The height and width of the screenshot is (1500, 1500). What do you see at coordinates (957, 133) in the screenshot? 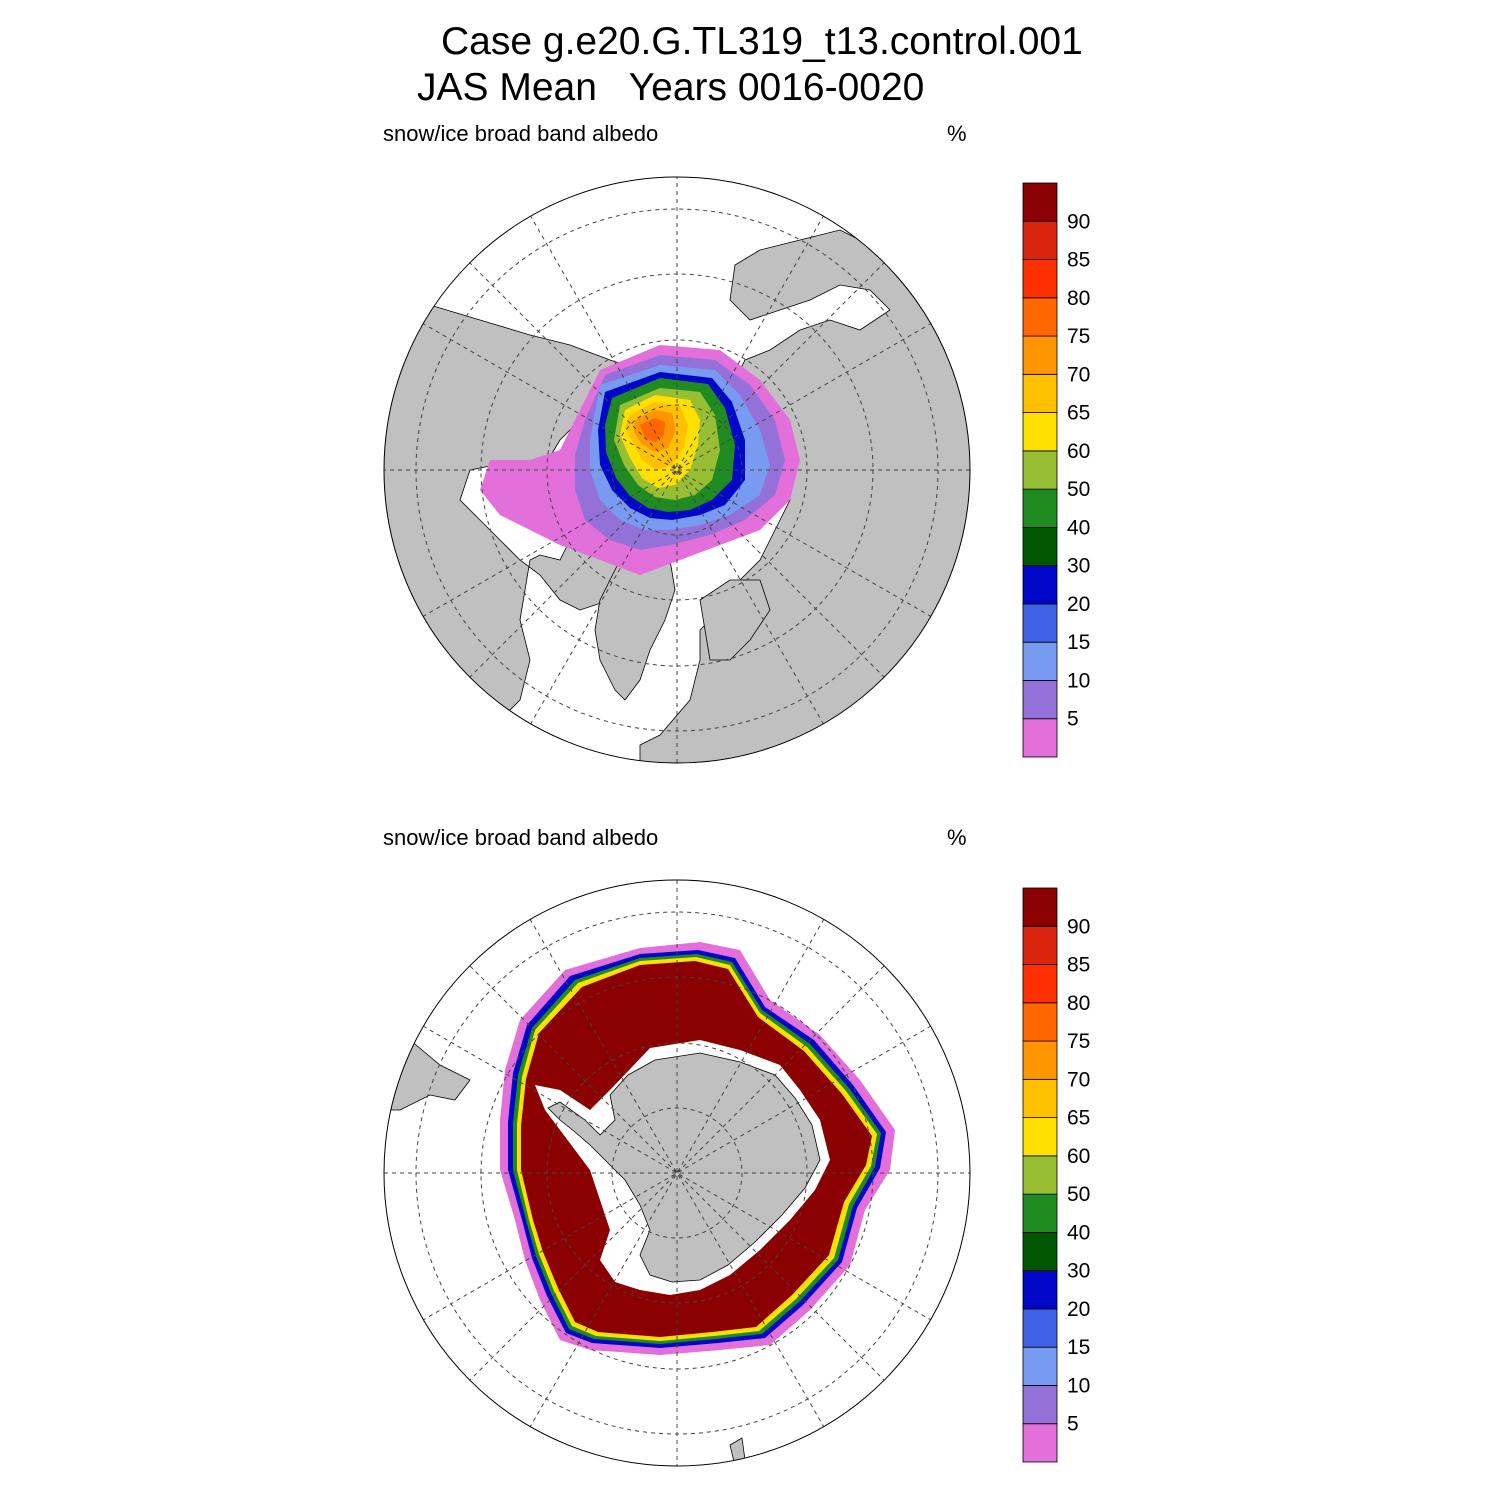
I see `north-units-label: %` at bounding box center [957, 133].